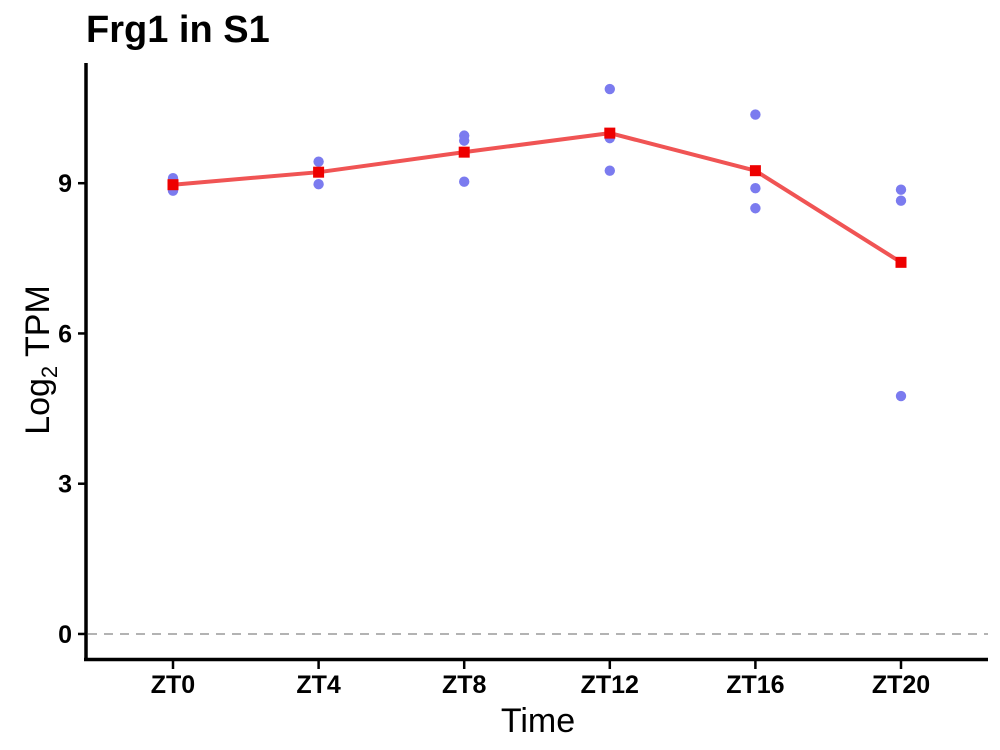 Image resolution: width=1000 pixels, height=750 pixels. I want to click on y-axis-title-base: Log, so click(38, 406).